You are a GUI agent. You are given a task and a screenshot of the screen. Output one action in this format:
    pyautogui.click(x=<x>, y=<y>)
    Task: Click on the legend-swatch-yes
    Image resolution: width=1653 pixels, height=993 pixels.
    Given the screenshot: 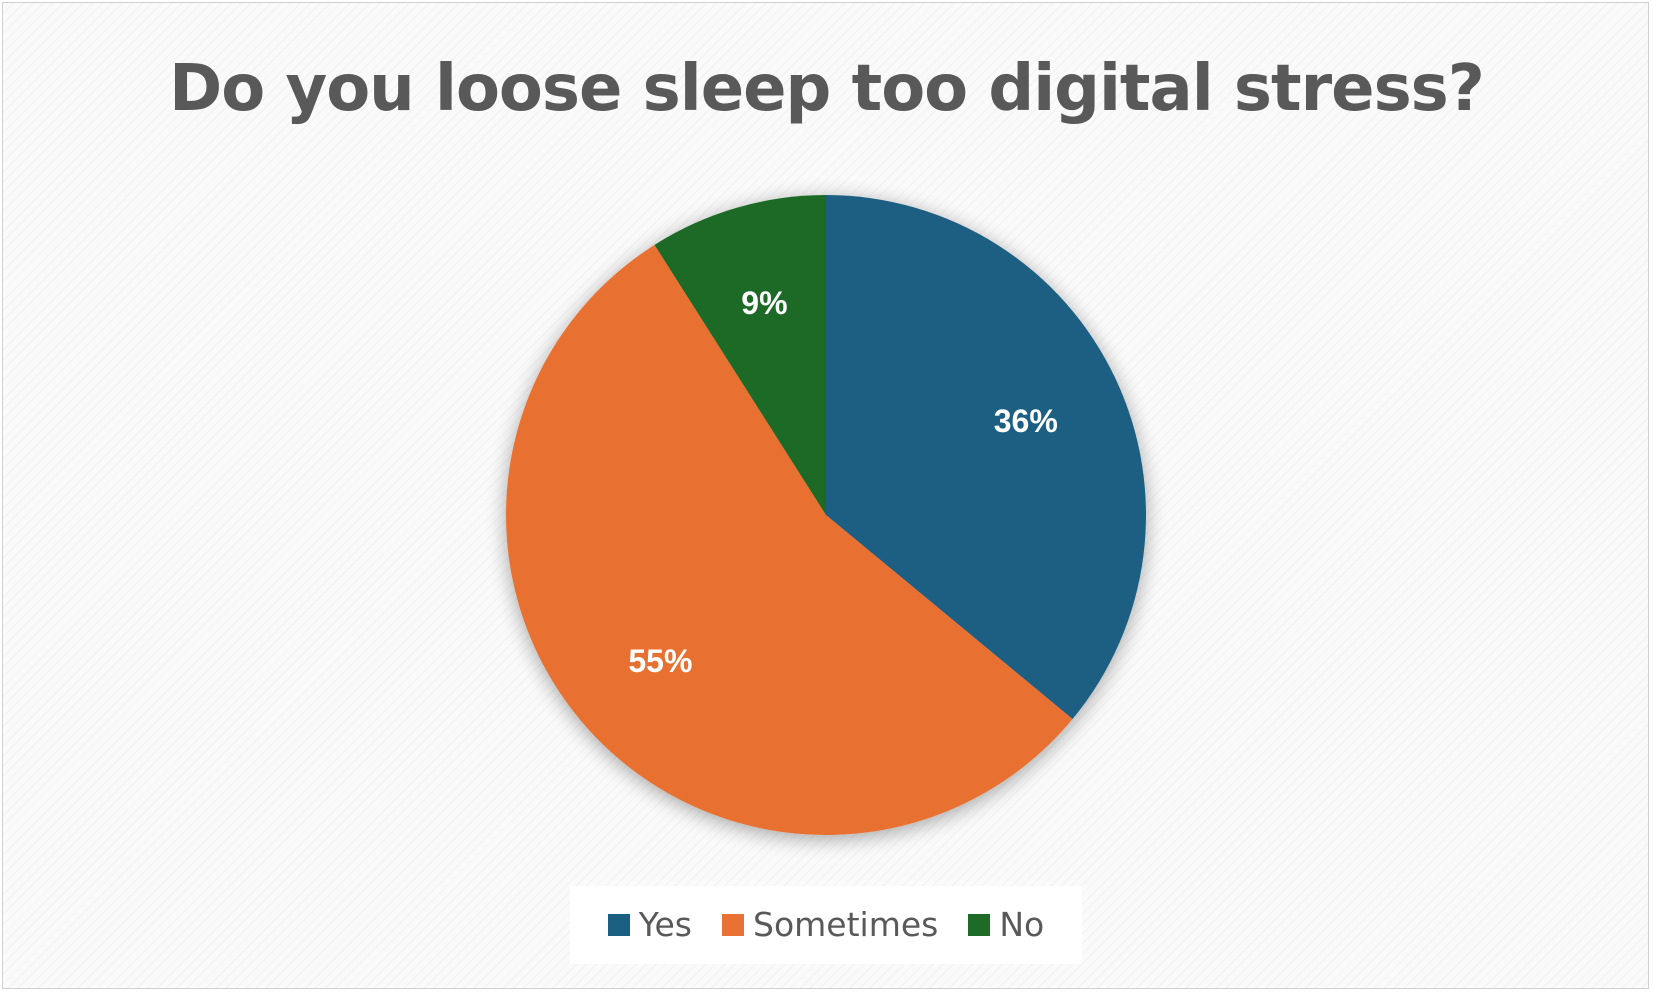 What is the action you would take?
    pyautogui.click(x=618, y=925)
    